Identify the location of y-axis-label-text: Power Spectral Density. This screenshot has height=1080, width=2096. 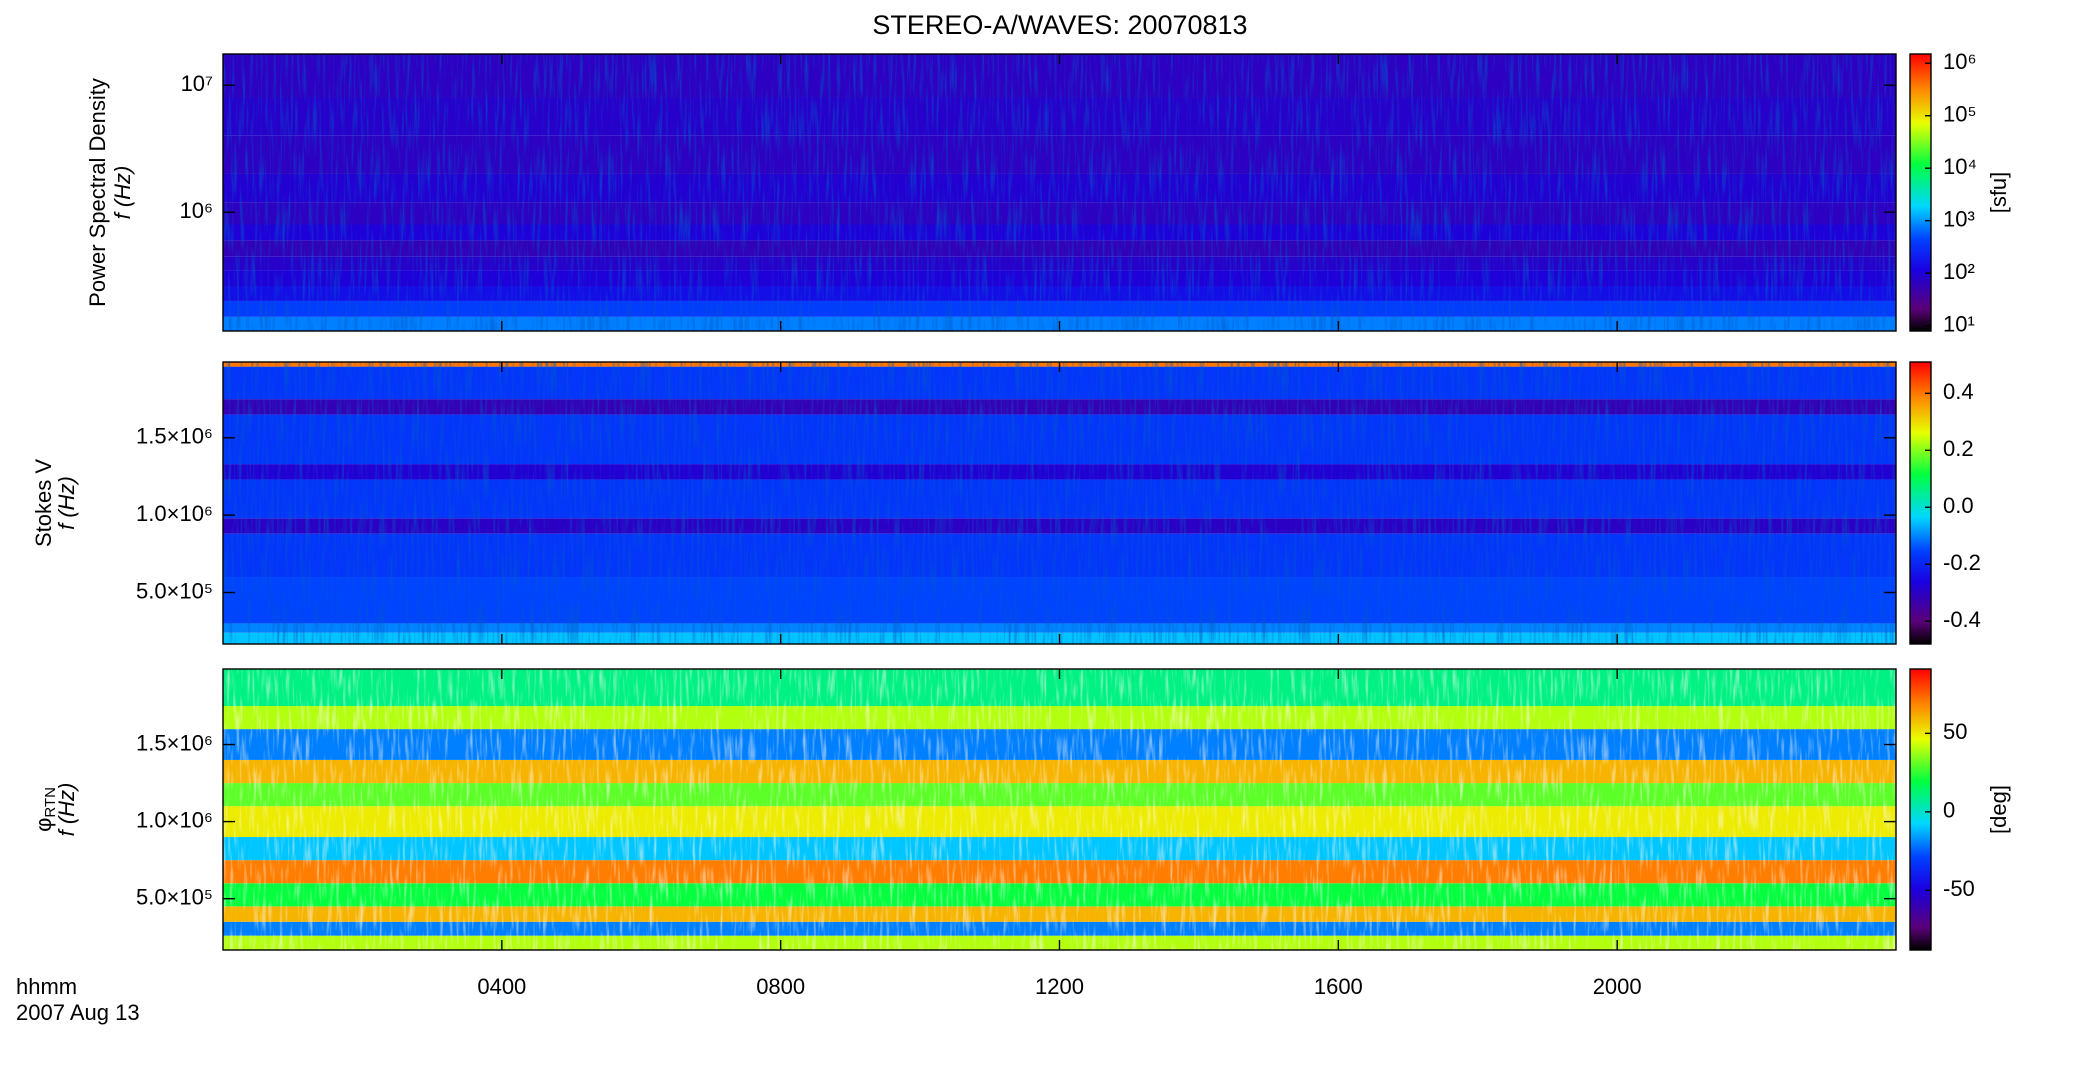
(97, 192).